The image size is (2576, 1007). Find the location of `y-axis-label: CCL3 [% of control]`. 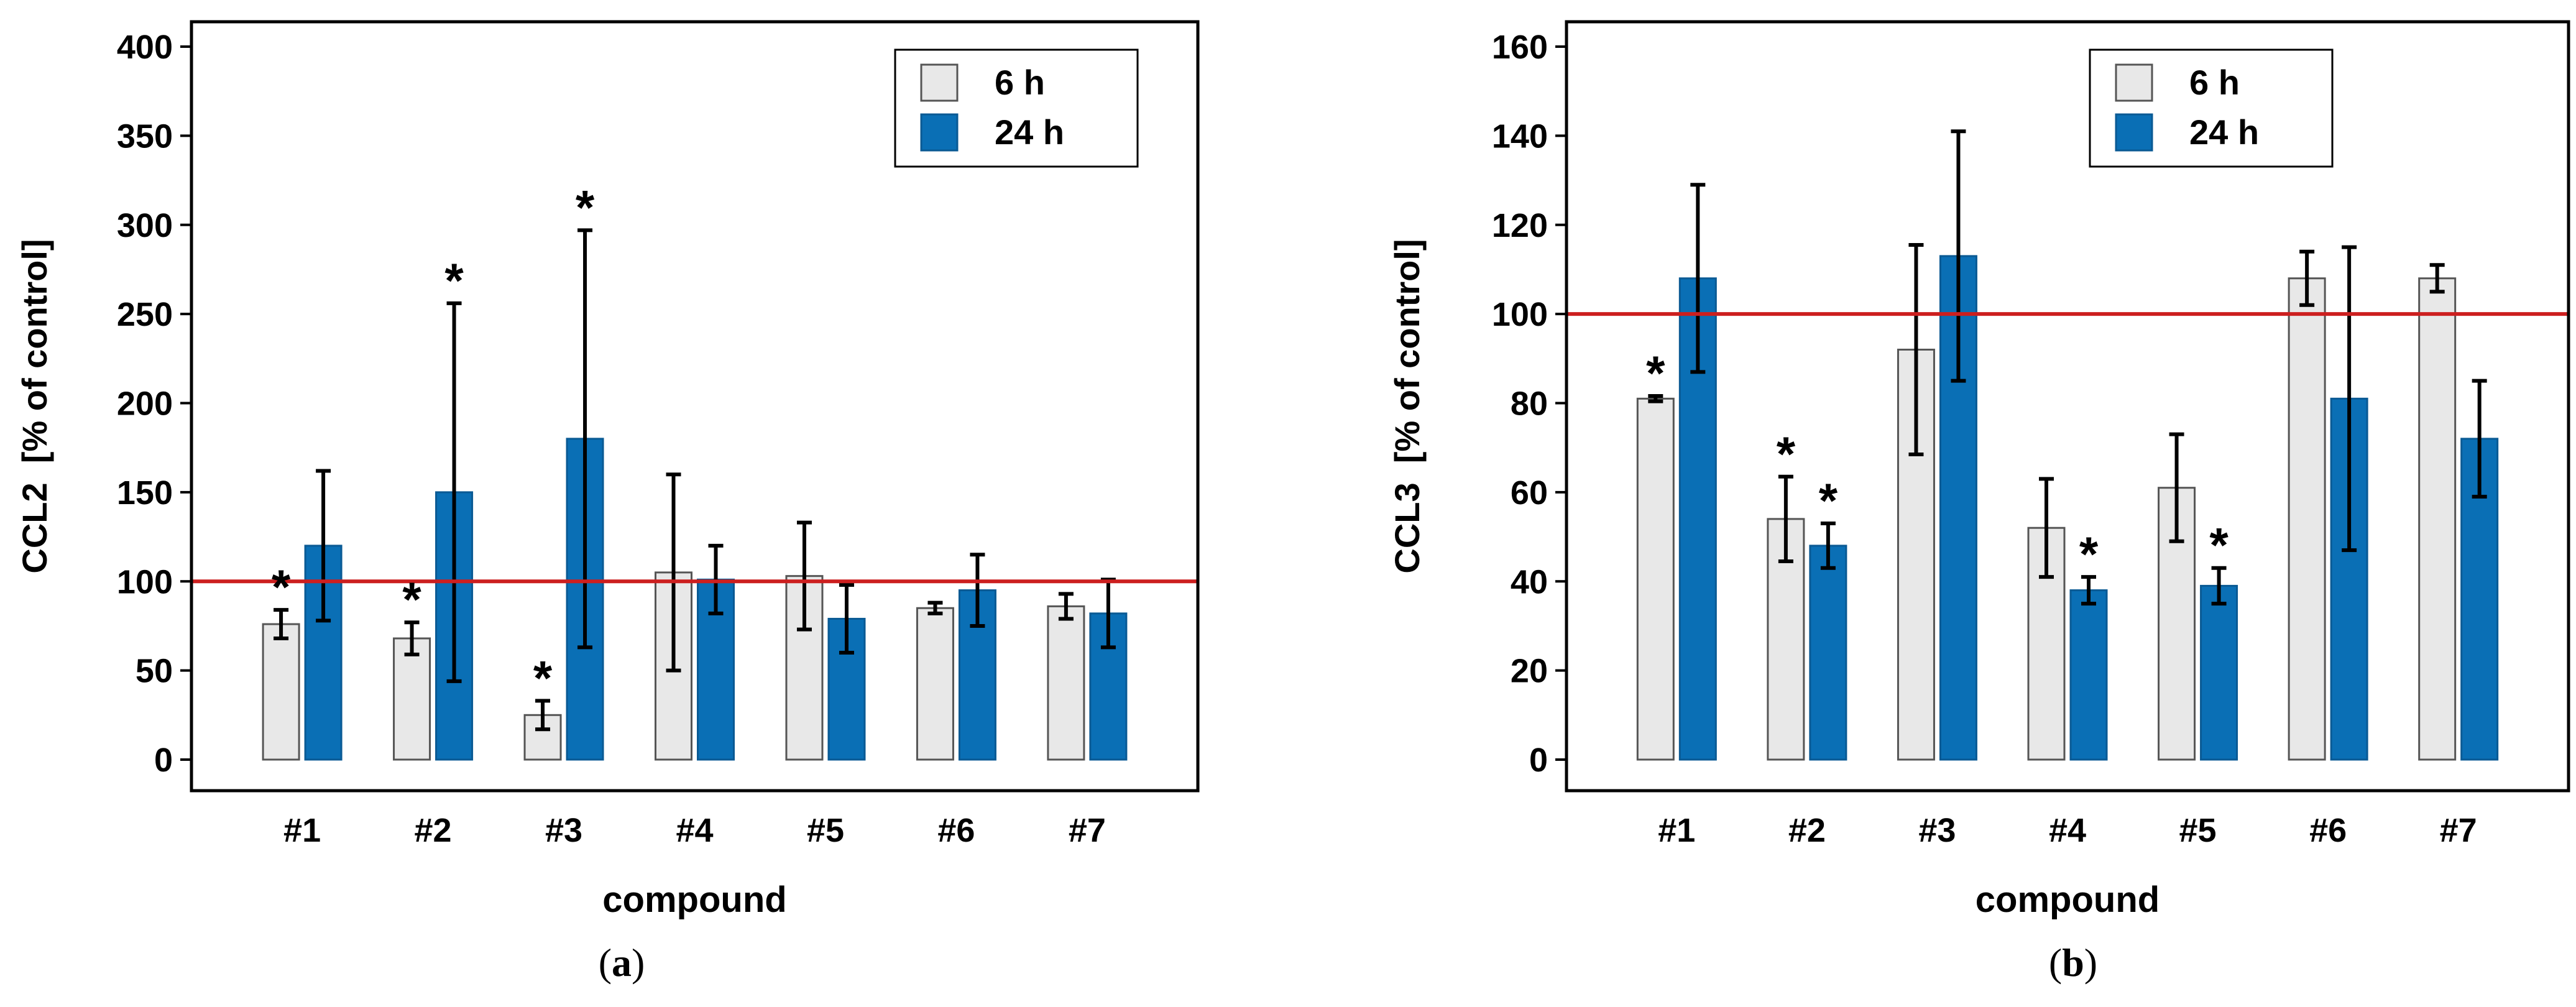

y-axis-label: CCL3 [% of control] is located at coordinates (1407, 406).